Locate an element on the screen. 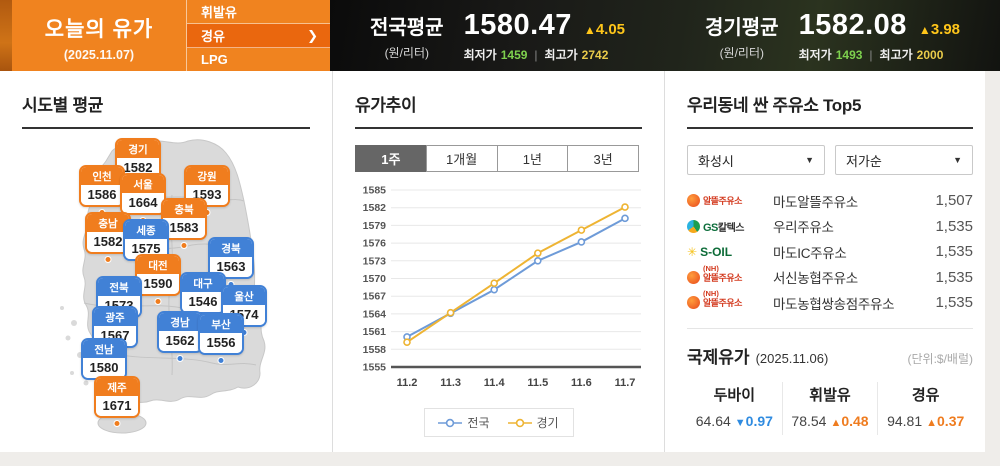 The height and width of the screenshot is (466, 1000). gs-caltex-icon is located at coordinates (693, 226).